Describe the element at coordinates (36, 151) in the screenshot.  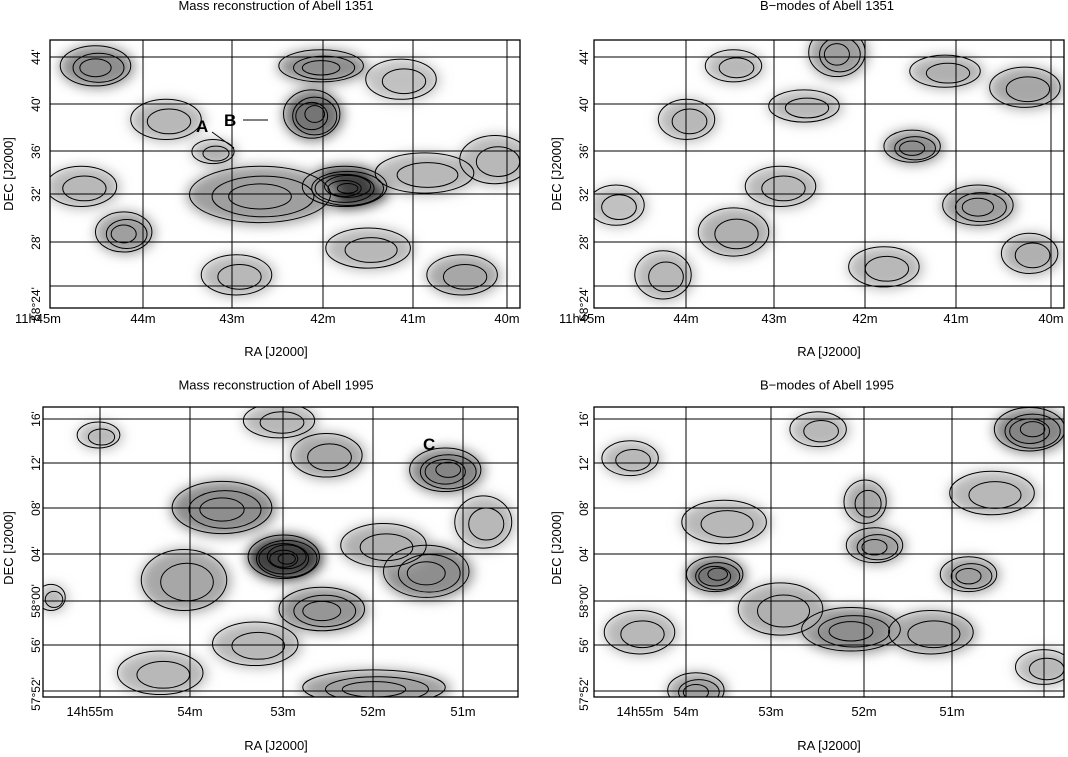
I see `y-tick-label: 36'` at that location.